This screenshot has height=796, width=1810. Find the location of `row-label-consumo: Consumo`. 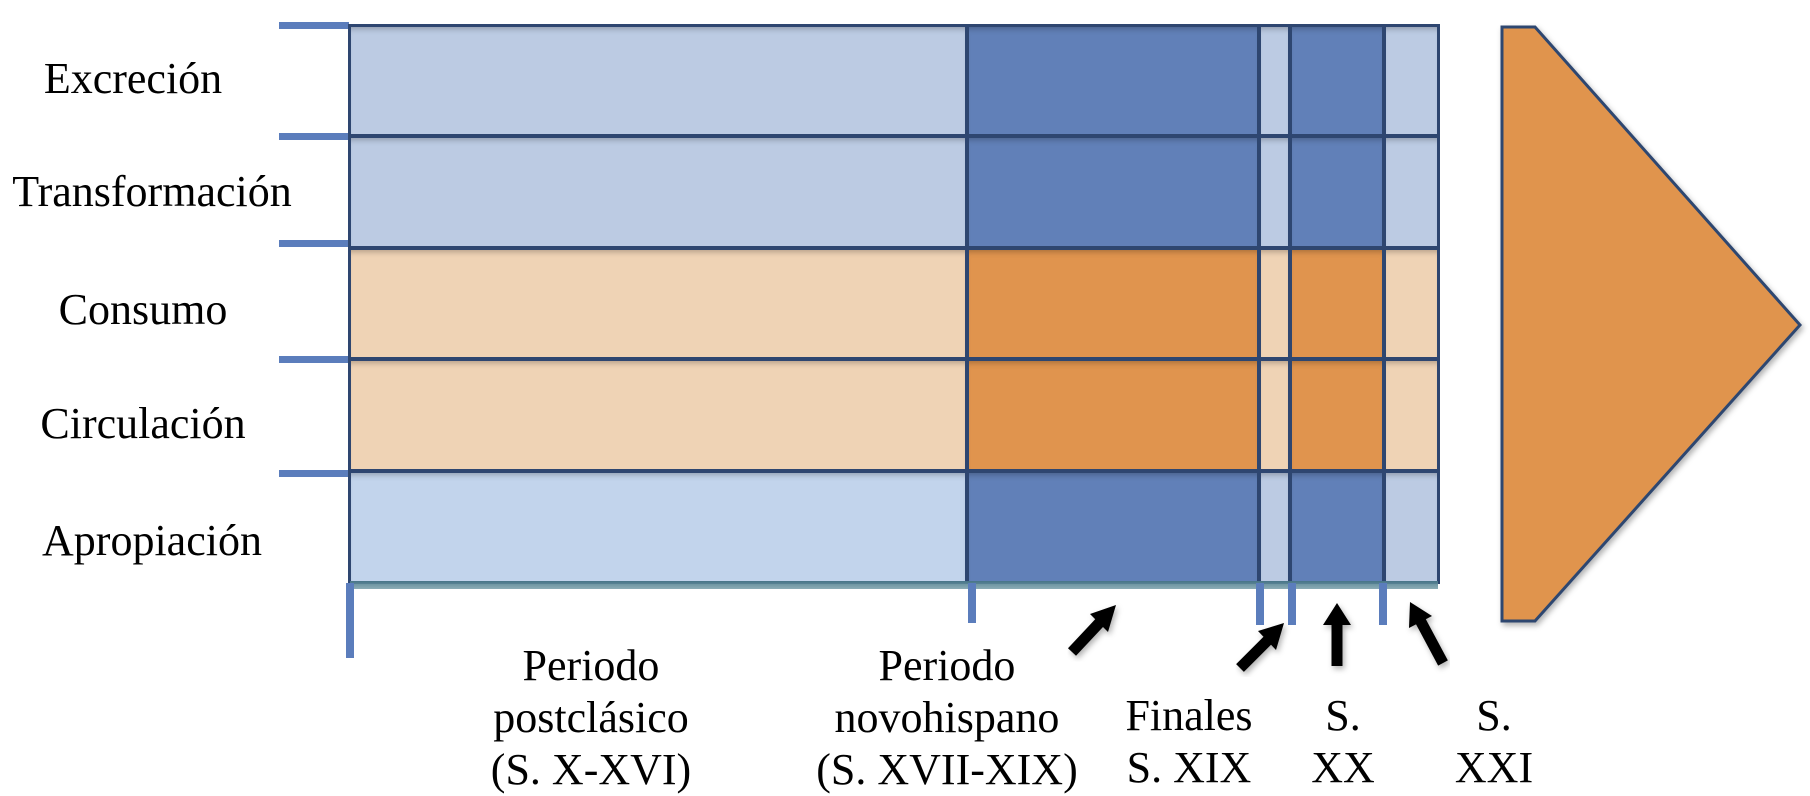

row-label-consumo: Consumo is located at coordinates (143, 309).